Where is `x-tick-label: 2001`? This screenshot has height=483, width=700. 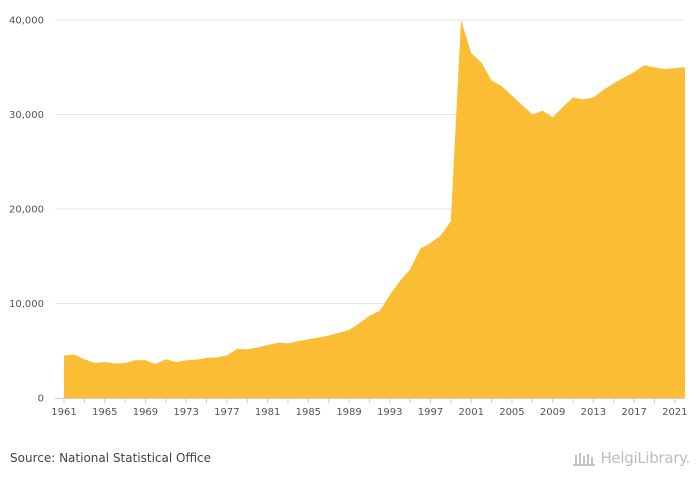
x-tick-label: 2001 is located at coordinates (470, 412).